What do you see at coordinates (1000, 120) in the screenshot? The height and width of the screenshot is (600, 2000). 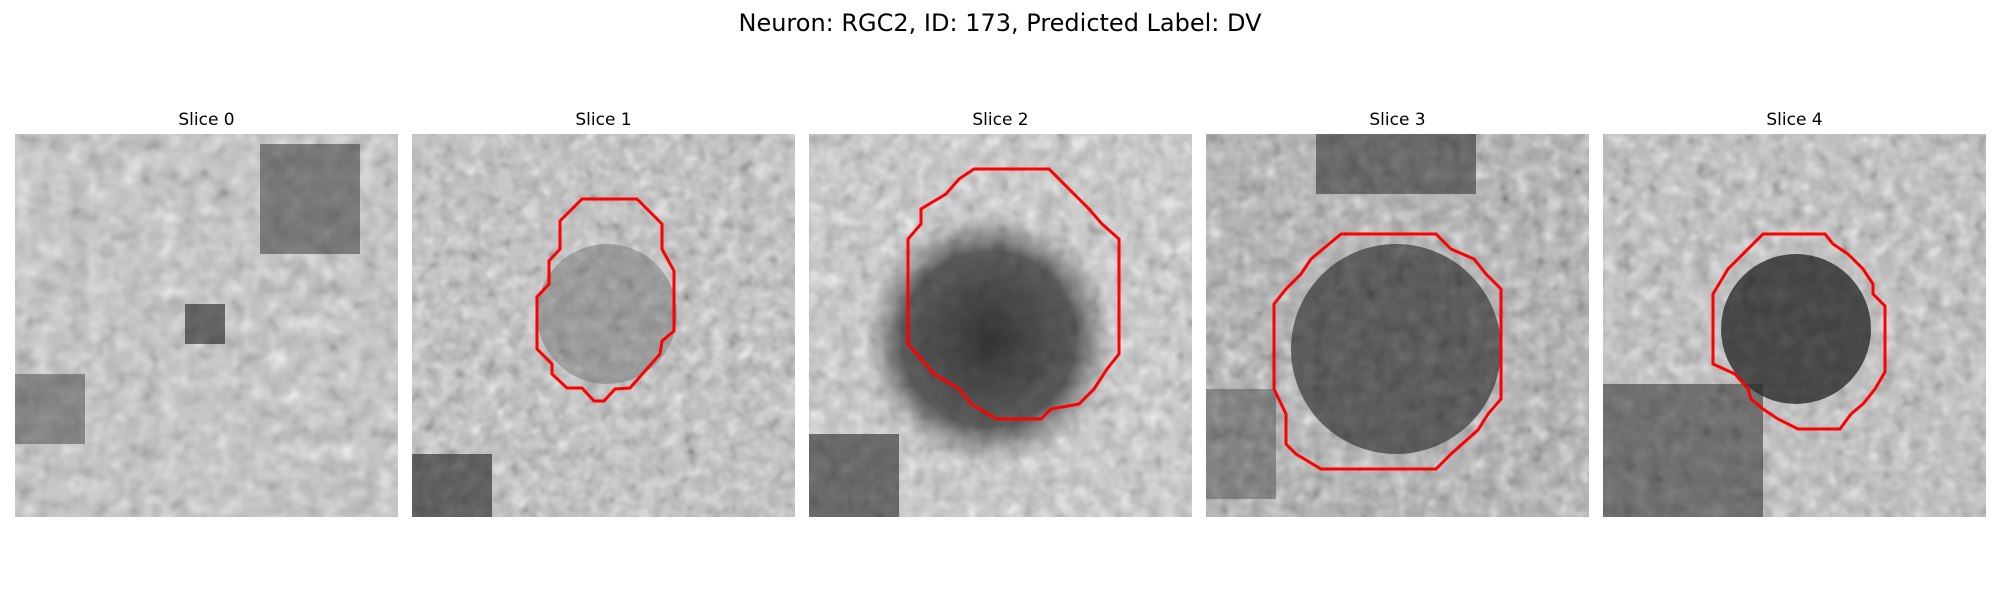 I see `slice-title-2: Slice 2` at bounding box center [1000, 120].